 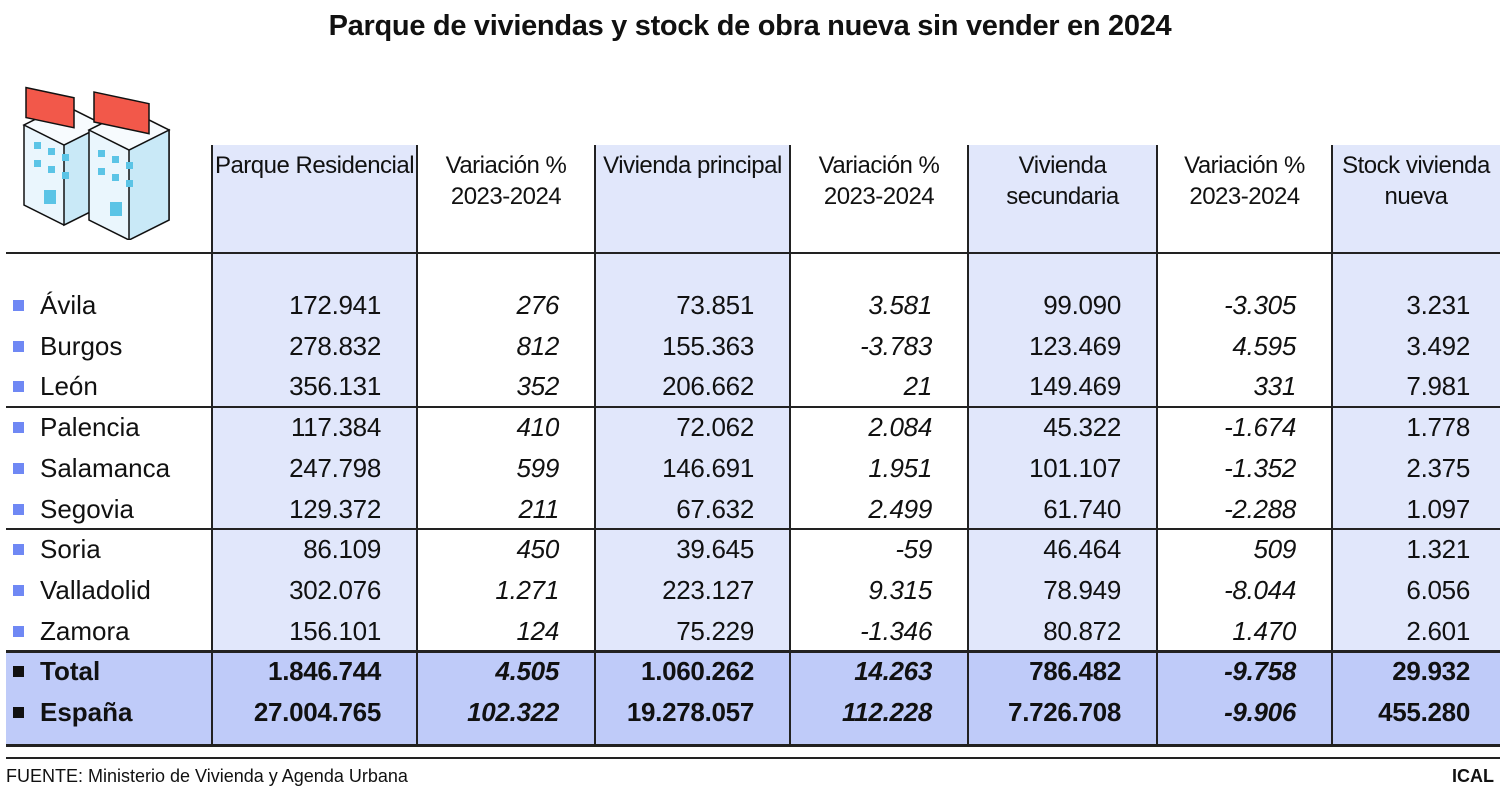 I want to click on table-cell: 211, so click(x=538, y=508).